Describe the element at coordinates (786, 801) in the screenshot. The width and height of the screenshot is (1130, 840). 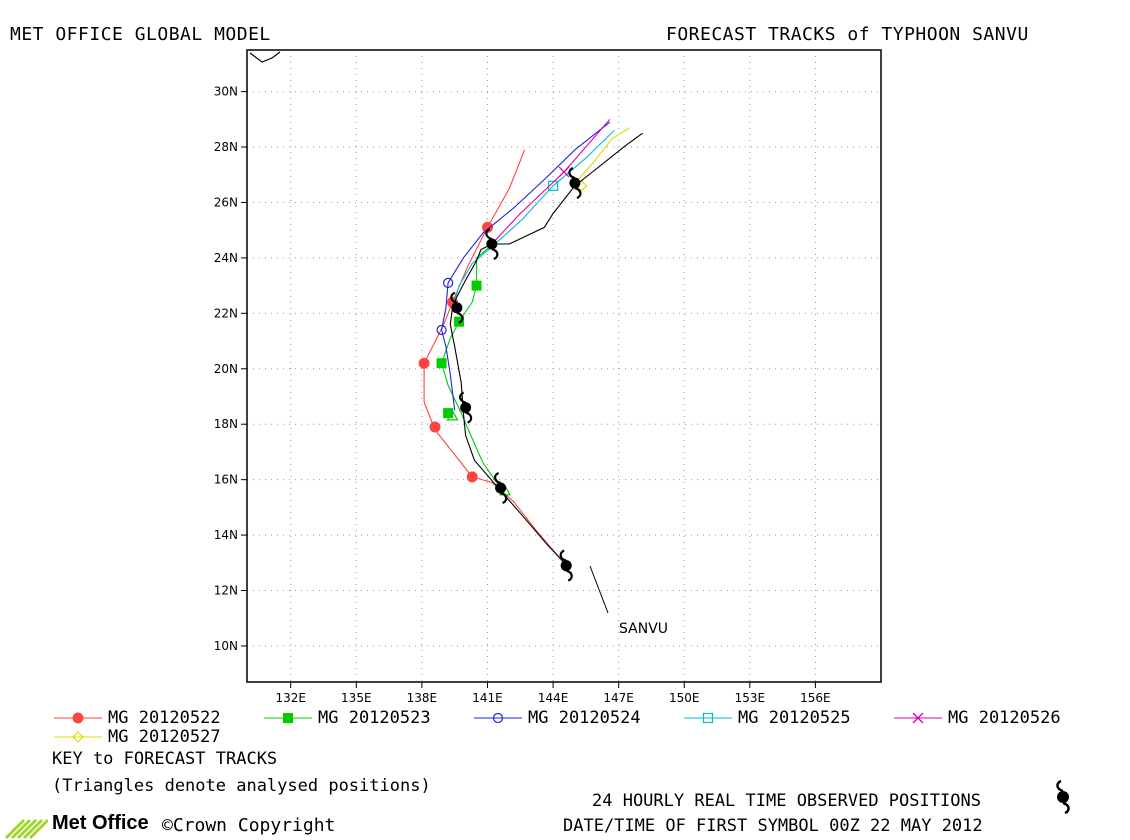
I see `observed-positions-text: 24 HOURLY REAL TIME OBSERVED POSITIONS` at that location.